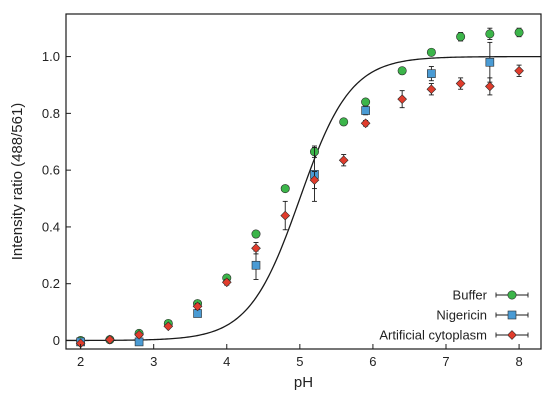  Describe the element at coordinates (56, 198) in the screenshot. I see `y-axis-ticks: 0 0.2 0.4 0.6 0.8 1.0` at that location.